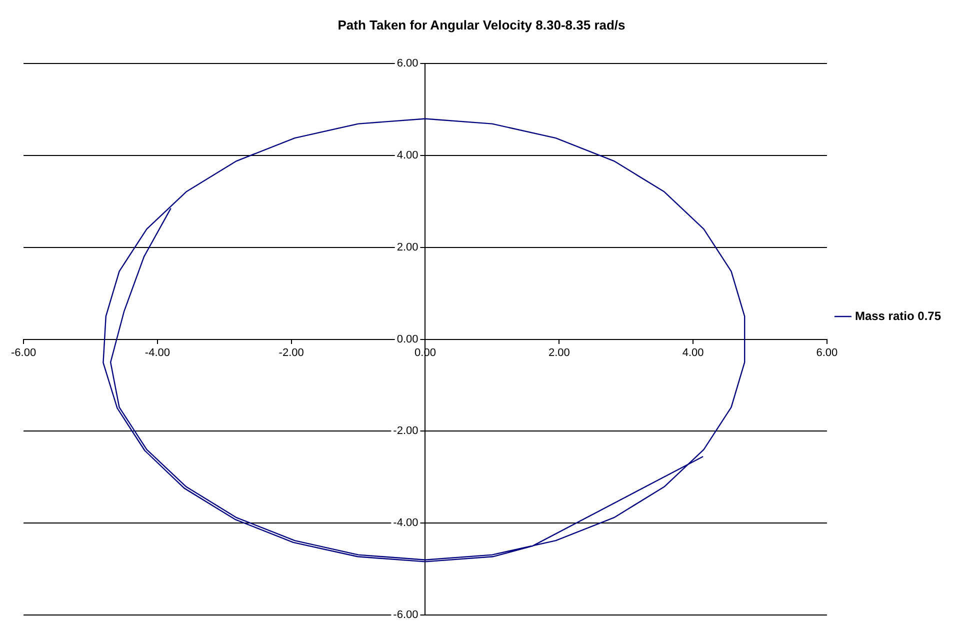  Describe the element at coordinates (157, 352) in the screenshot. I see `x-tick-label: -4.00` at that location.